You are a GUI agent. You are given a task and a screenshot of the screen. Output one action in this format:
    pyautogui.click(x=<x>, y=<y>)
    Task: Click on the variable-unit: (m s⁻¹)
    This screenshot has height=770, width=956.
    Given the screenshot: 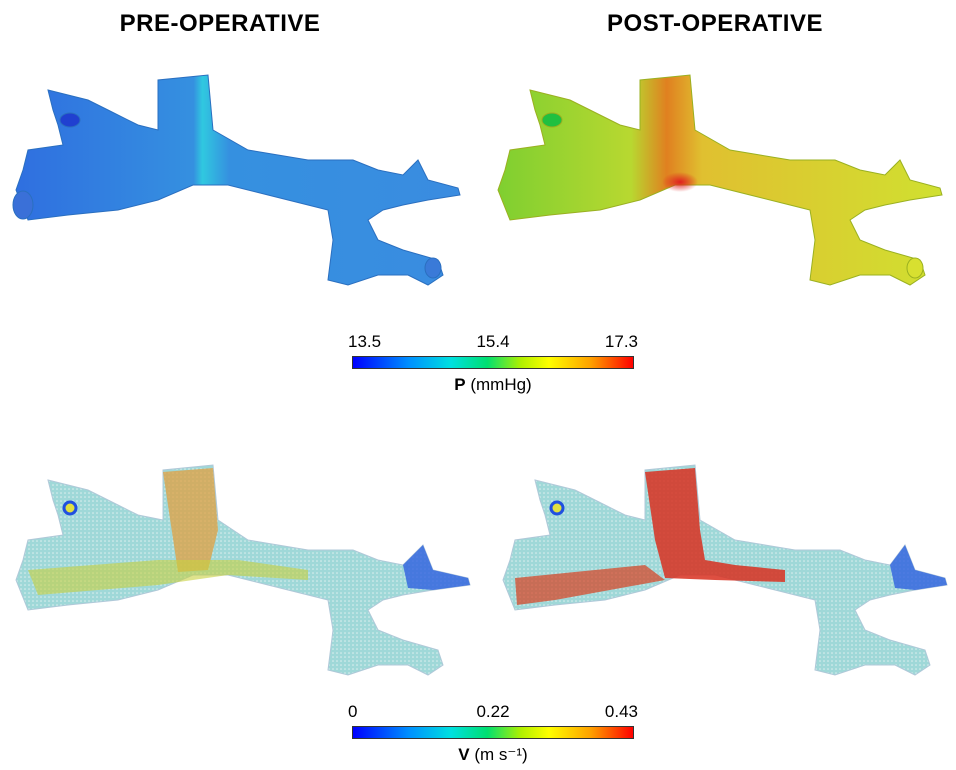 What is the action you would take?
    pyautogui.click(x=501, y=754)
    